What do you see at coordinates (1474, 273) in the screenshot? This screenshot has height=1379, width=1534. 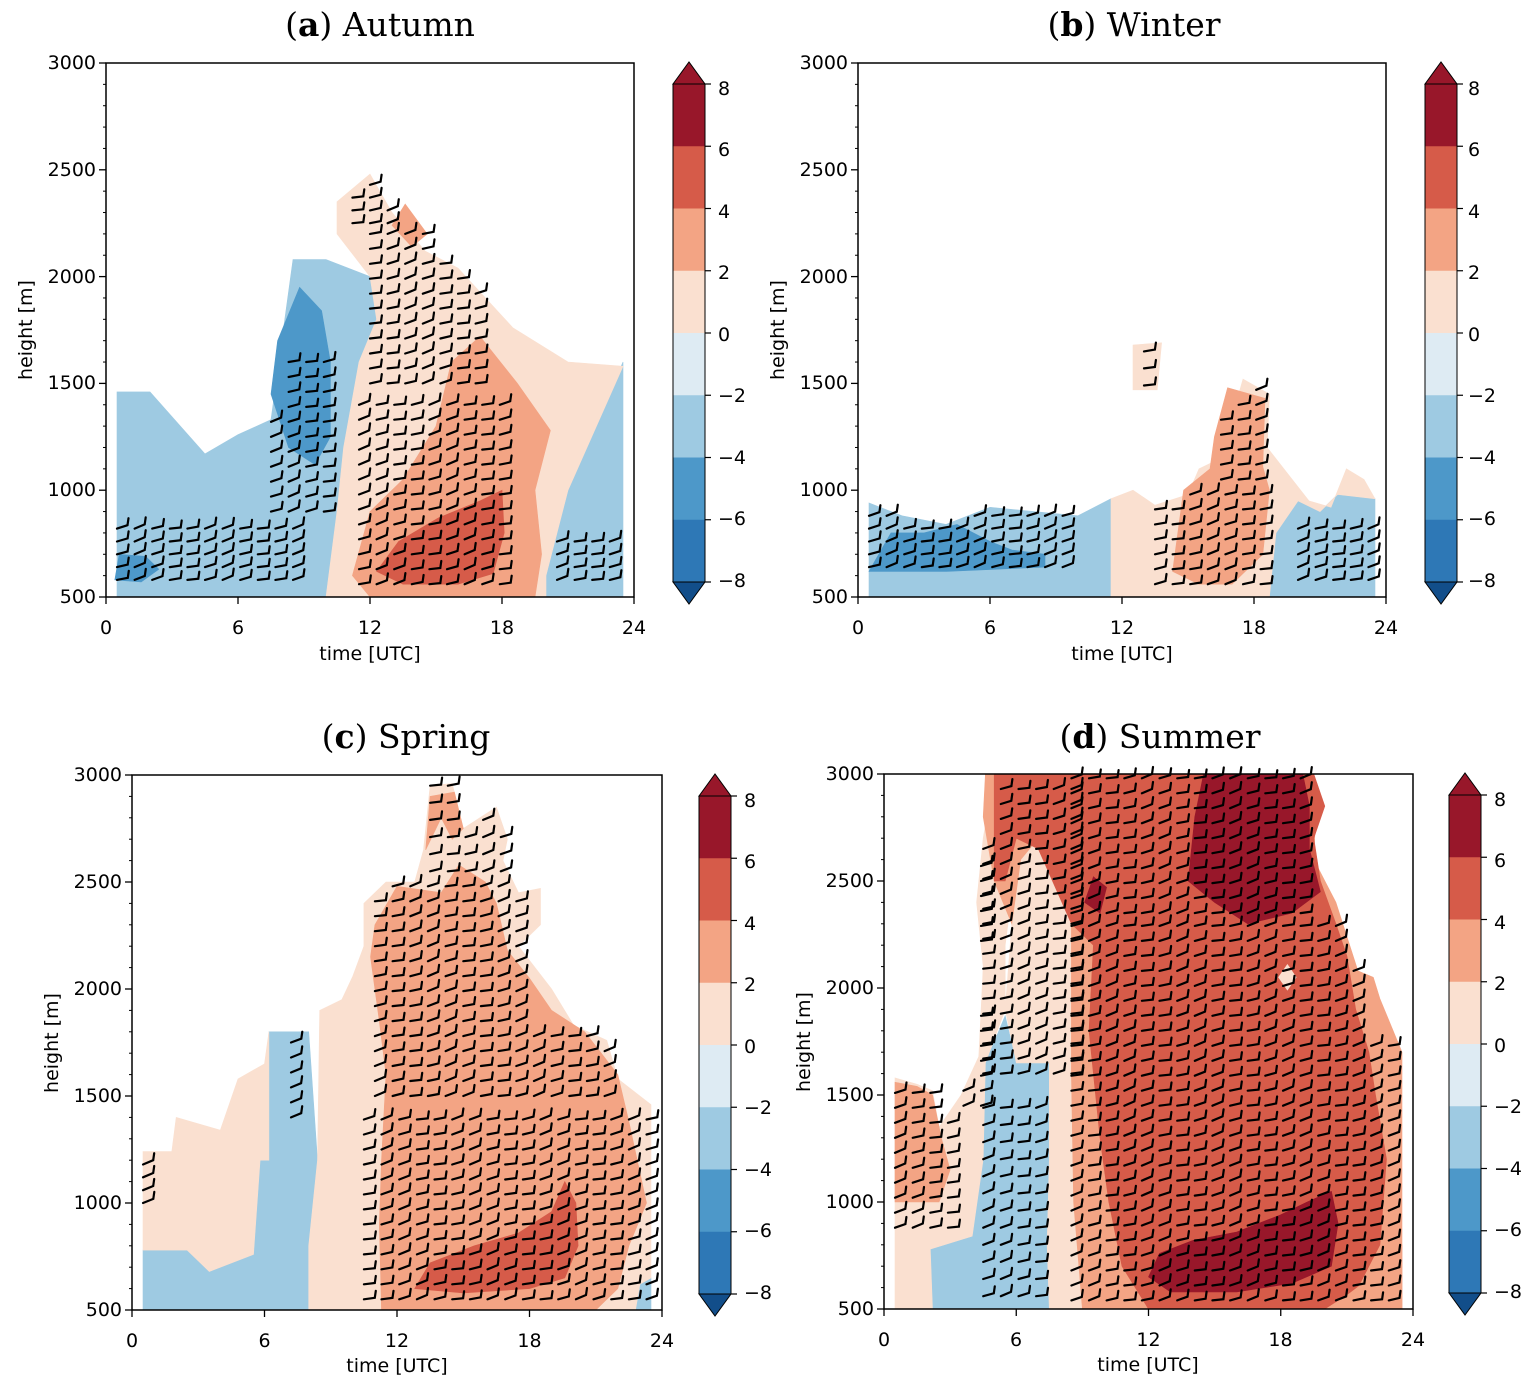 I see `colorbar-tick-label: 2` at bounding box center [1474, 273].